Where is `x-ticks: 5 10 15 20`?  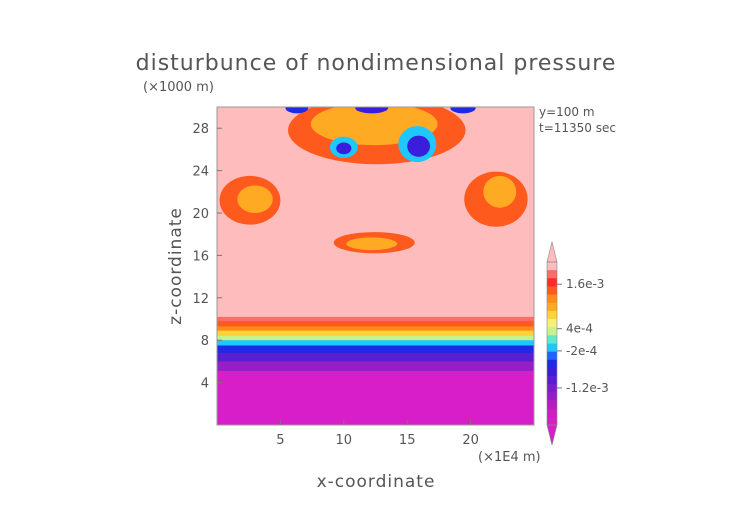 x-ticks: 5 10 15 20 is located at coordinates (377, 434).